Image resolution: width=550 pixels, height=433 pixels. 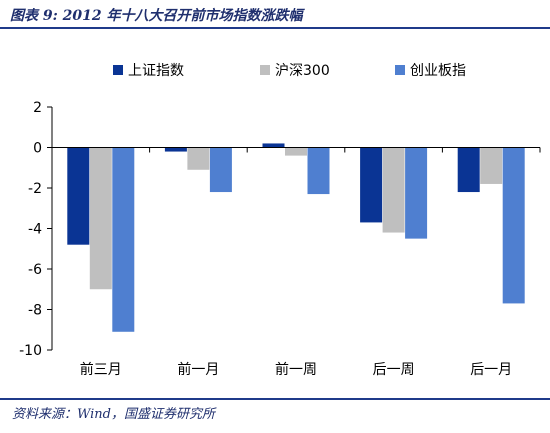 I want to click on y-tick-label: -4, so click(x=35, y=230).